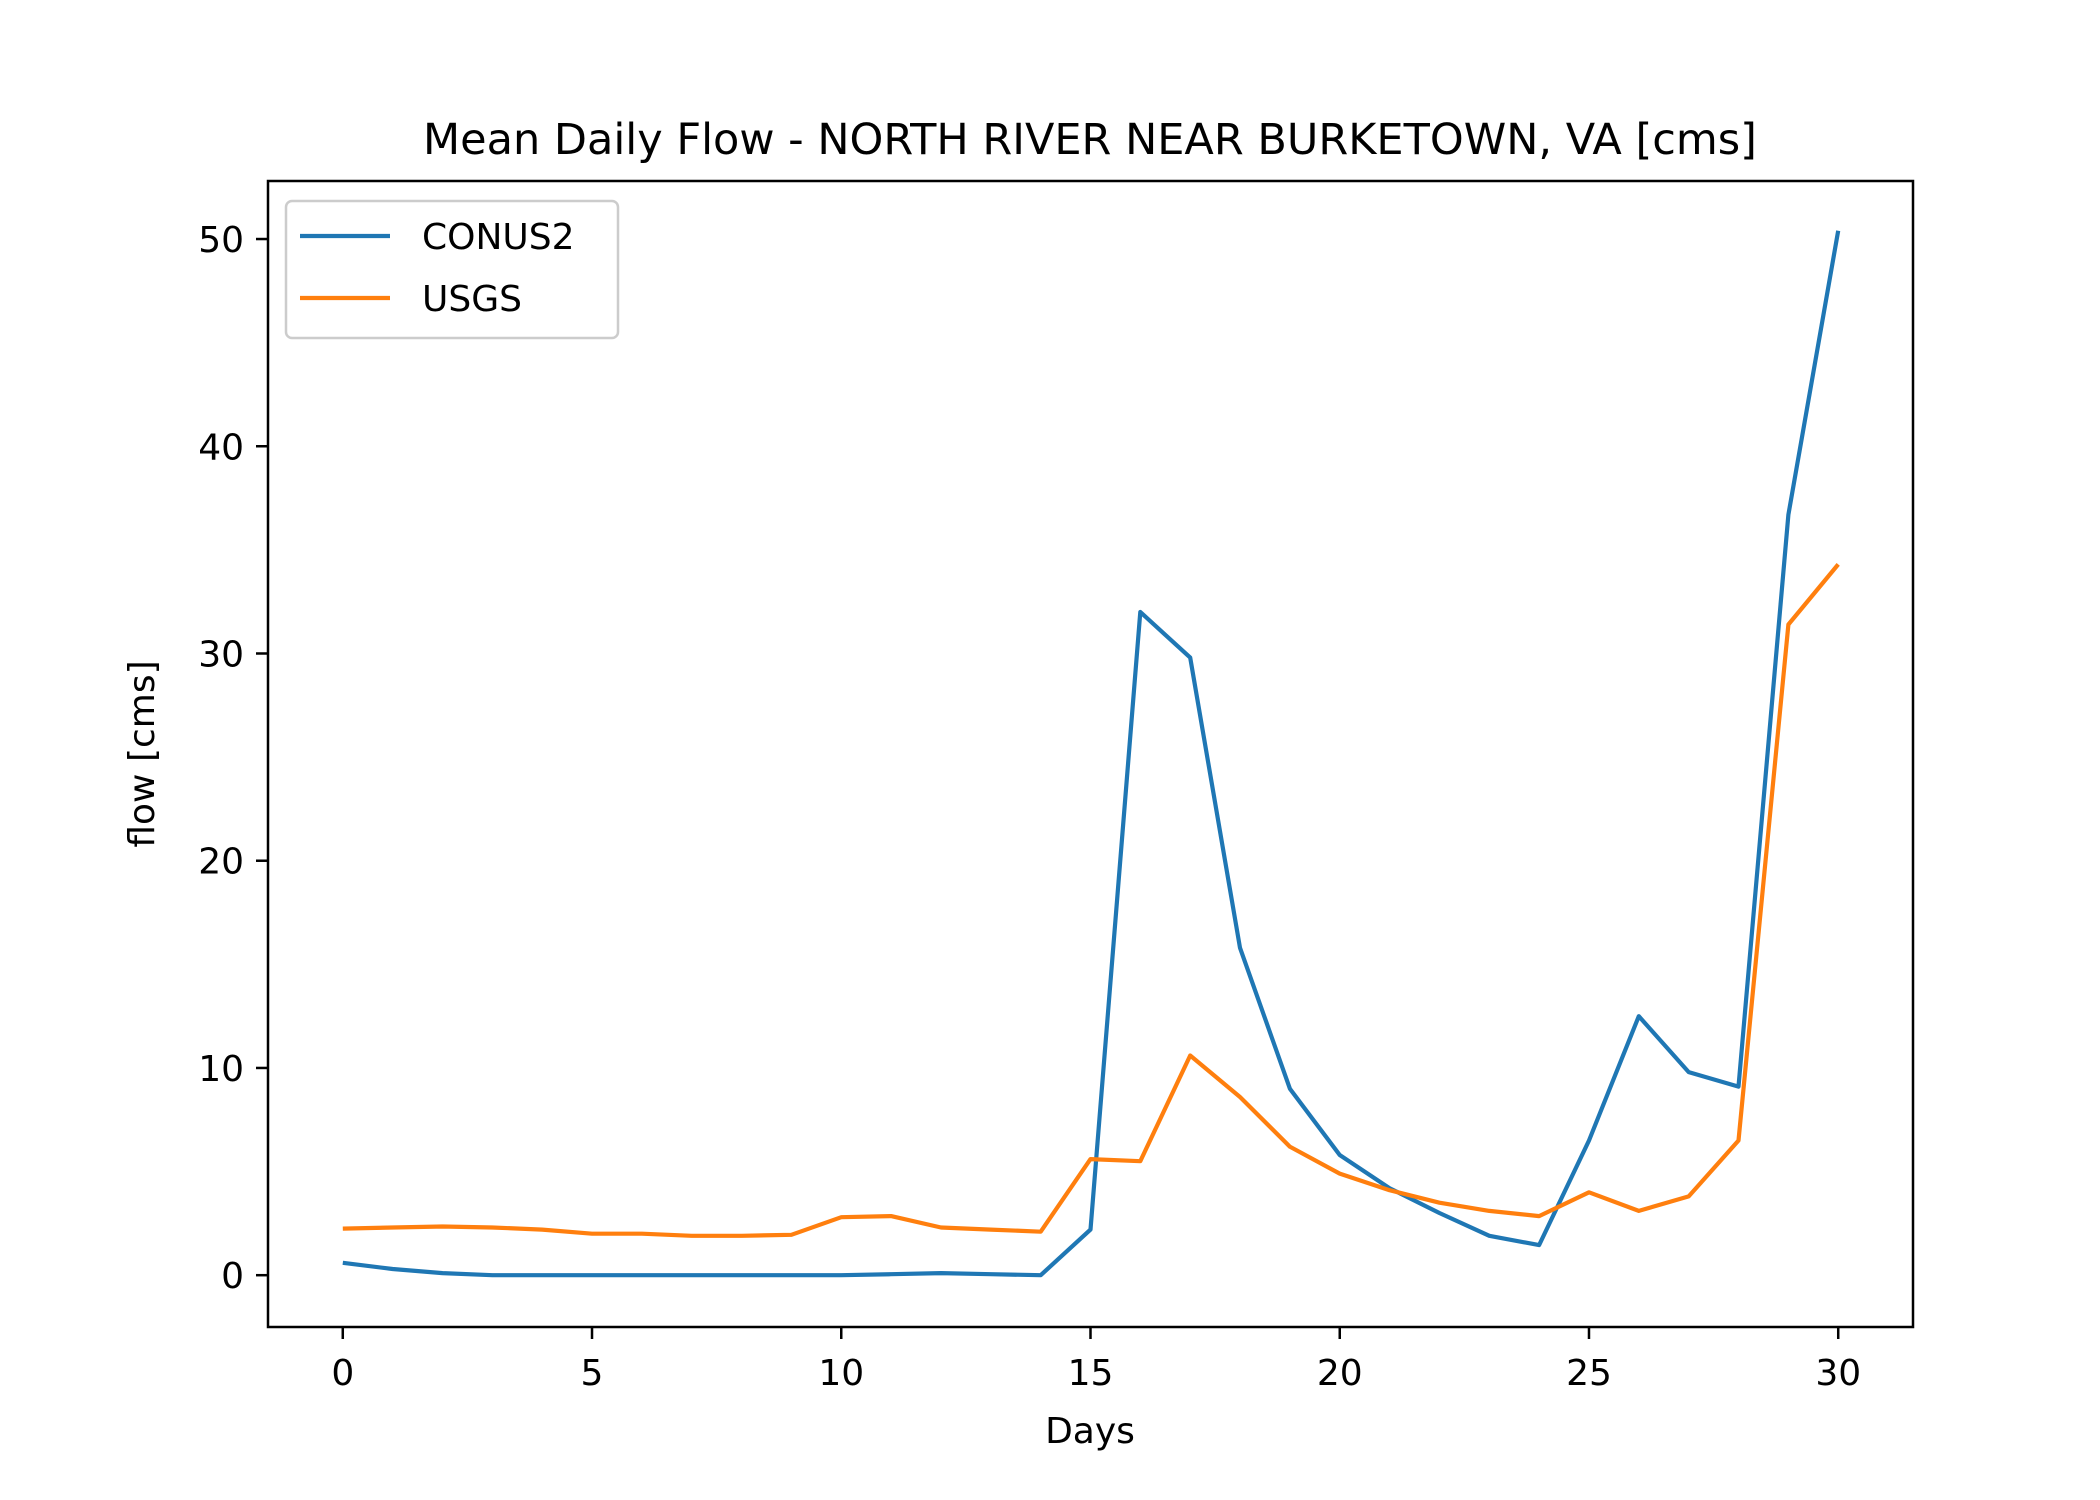 The image size is (2100, 1500). What do you see at coordinates (472, 299) in the screenshot?
I see `legend-label-usgs: USGS` at bounding box center [472, 299].